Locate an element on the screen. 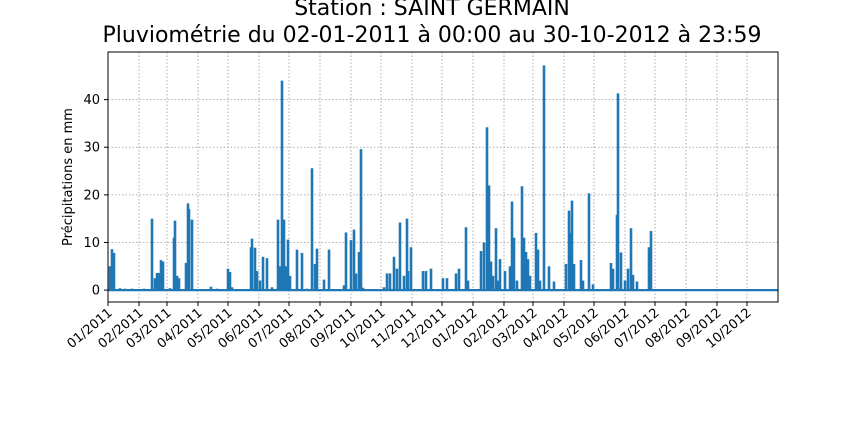  y-tick-label: 20 is located at coordinates (91, 195).